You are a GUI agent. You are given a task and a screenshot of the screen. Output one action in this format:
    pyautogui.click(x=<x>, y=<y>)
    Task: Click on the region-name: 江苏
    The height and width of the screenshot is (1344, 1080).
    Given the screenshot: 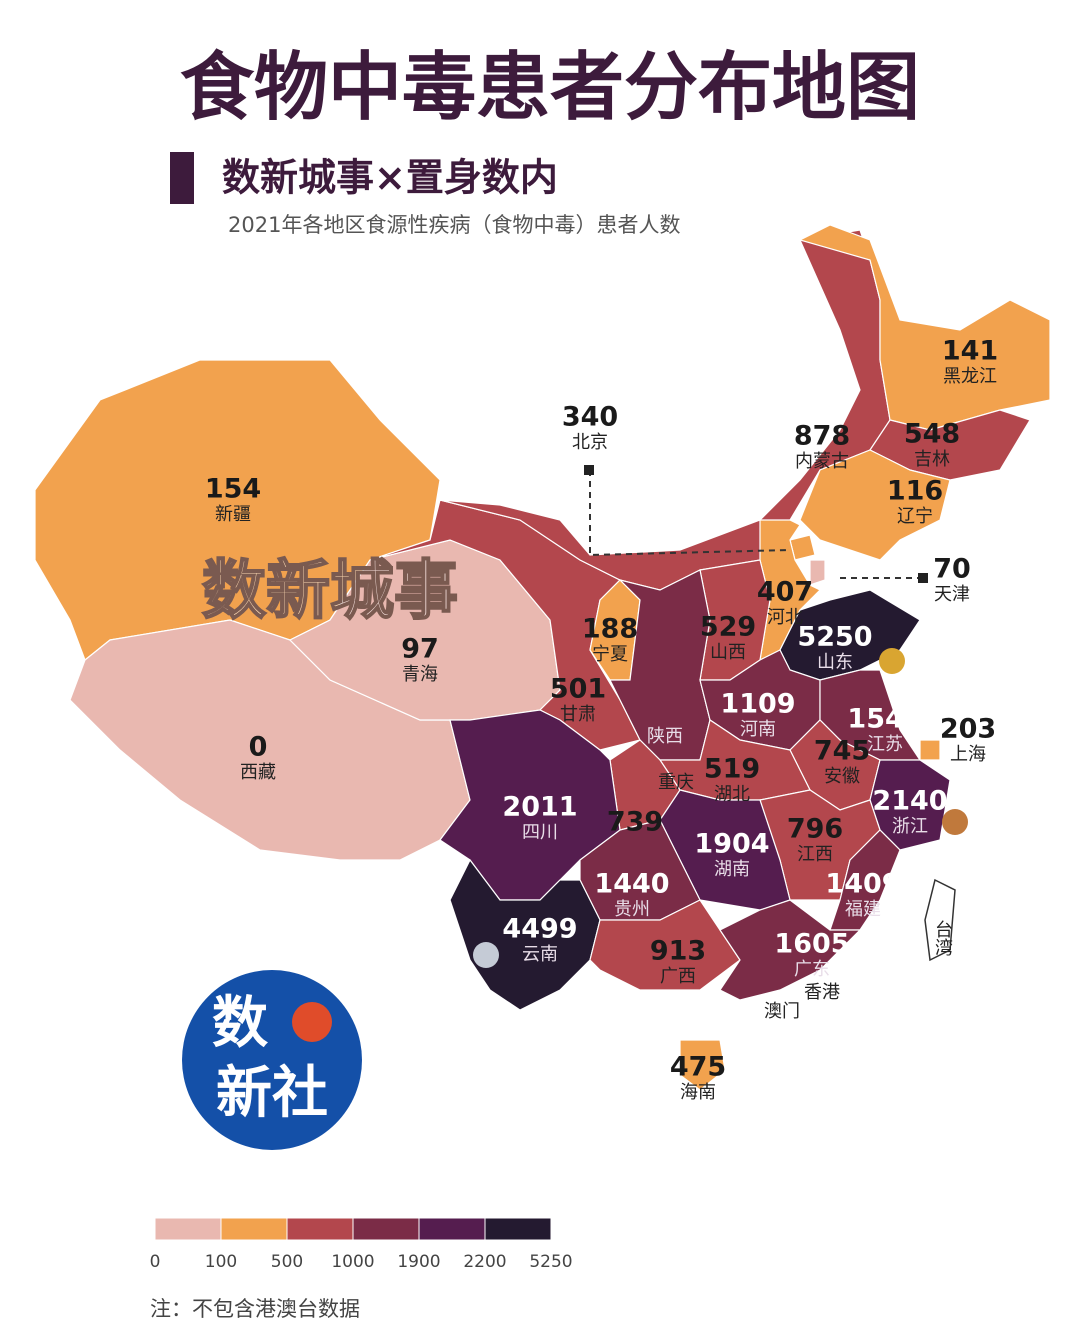 What is the action you would take?
    pyautogui.click(x=885, y=744)
    